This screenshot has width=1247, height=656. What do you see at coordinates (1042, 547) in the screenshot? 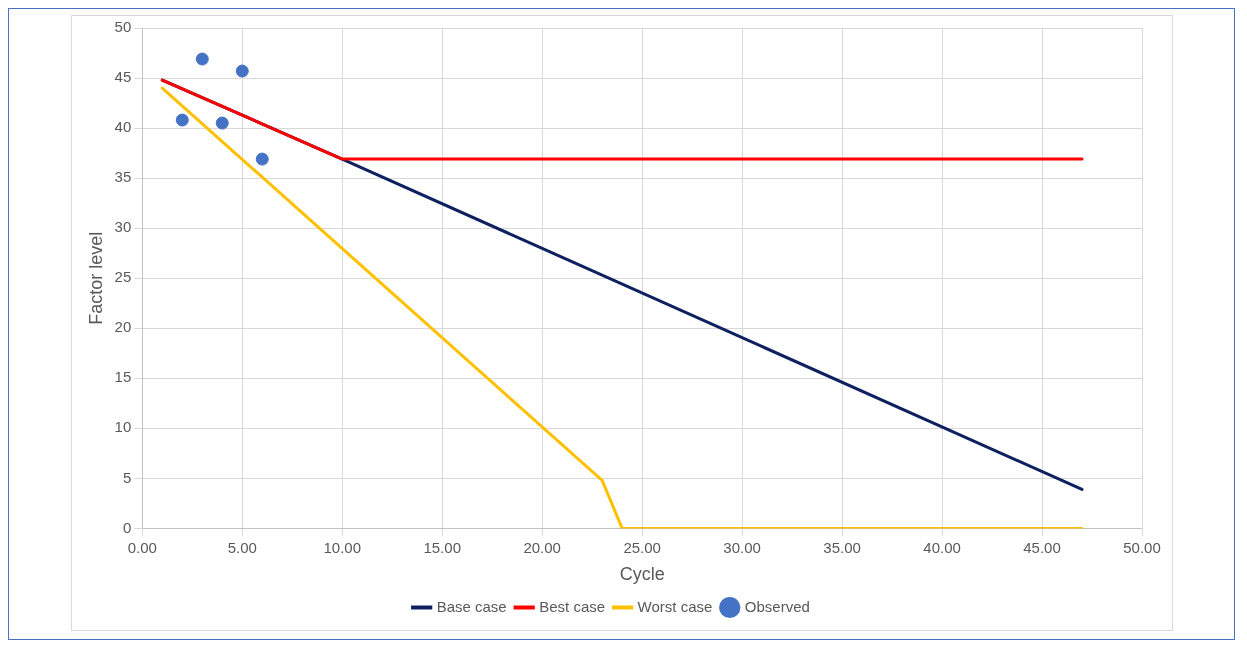
I see `x-tick-label: 45.00` at bounding box center [1042, 547].